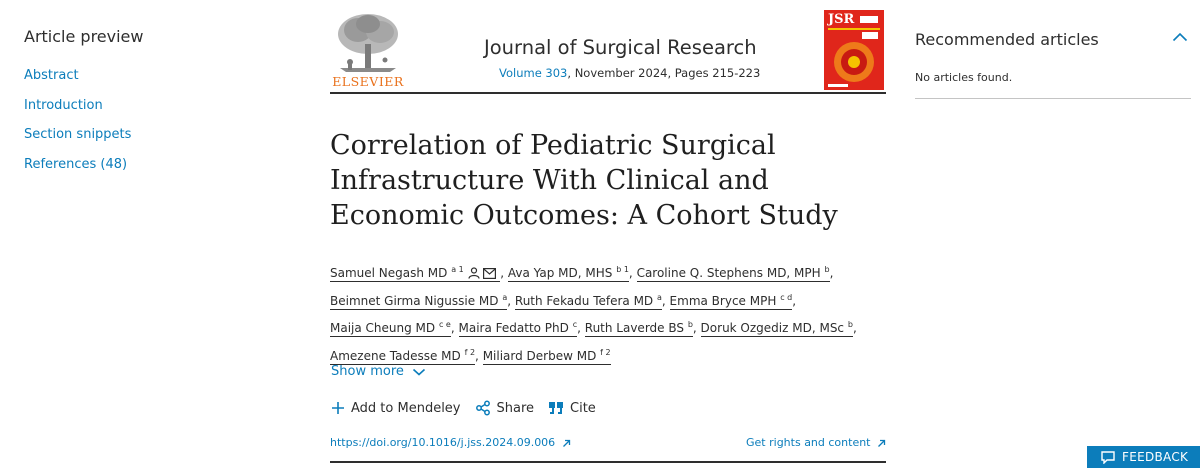 The width and height of the screenshot is (1200, 468). Describe the element at coordinates (1108, 457) in the screenshot. I see `speech-bubble-icon` at that location.